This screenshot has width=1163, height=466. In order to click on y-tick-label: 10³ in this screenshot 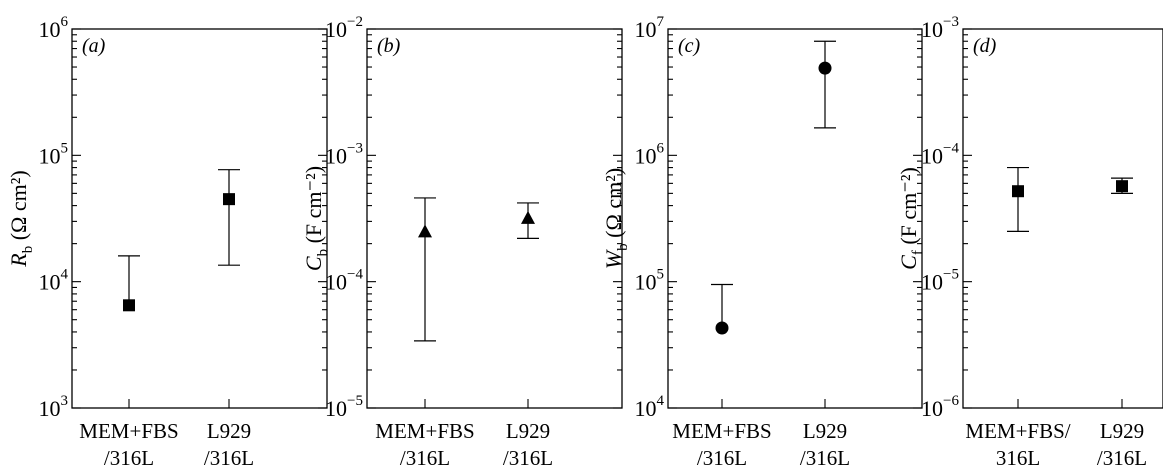, I will do `click(54, 407)`.